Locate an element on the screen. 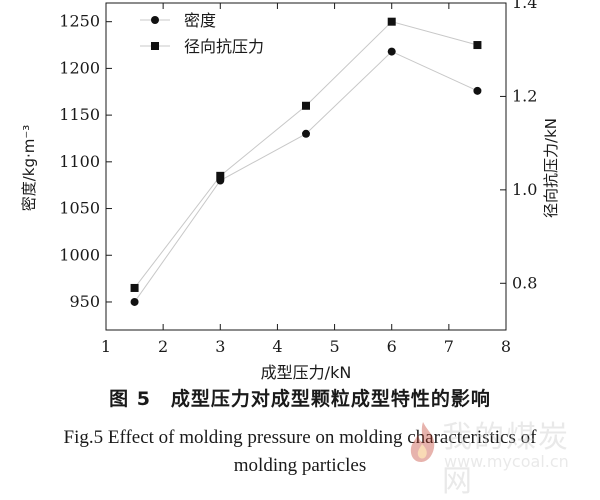 The height and width of the screenshot is (500, 600). x-tick-label: 6 is located at coordinates (392, 346).